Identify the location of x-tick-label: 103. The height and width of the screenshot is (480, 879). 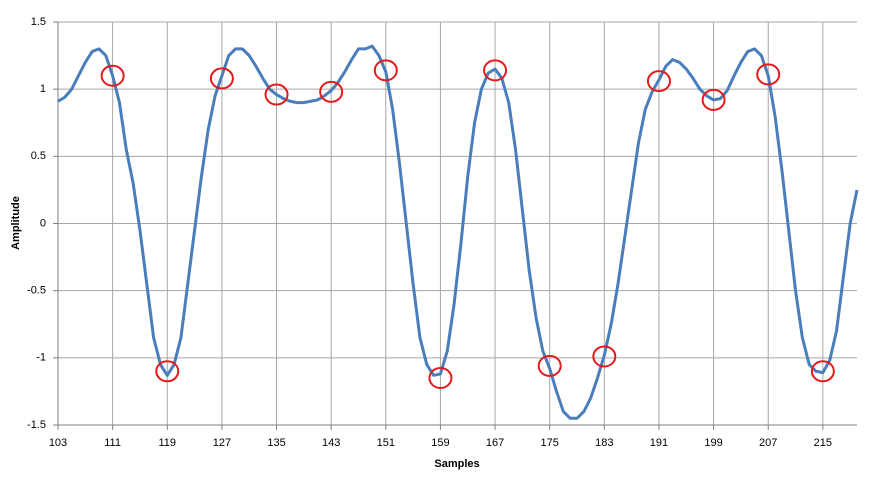
(58, 443).